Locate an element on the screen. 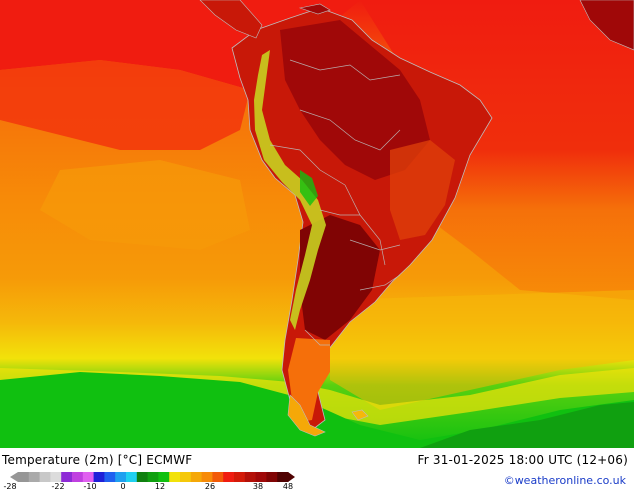 The image size is (634, 491). legend-arrow-right is located at coordinates (291, 477).